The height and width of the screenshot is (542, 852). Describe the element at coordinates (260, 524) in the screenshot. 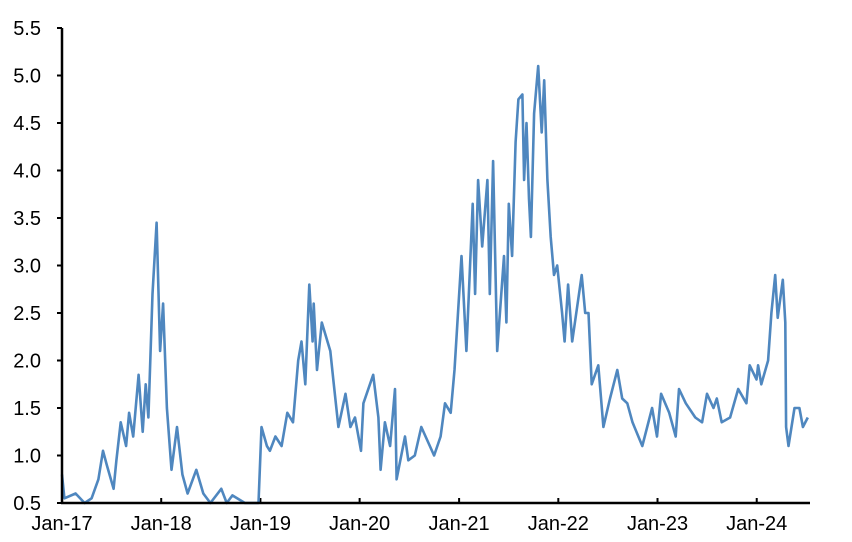

I see `x-tick-label: Jan-19` at that location.